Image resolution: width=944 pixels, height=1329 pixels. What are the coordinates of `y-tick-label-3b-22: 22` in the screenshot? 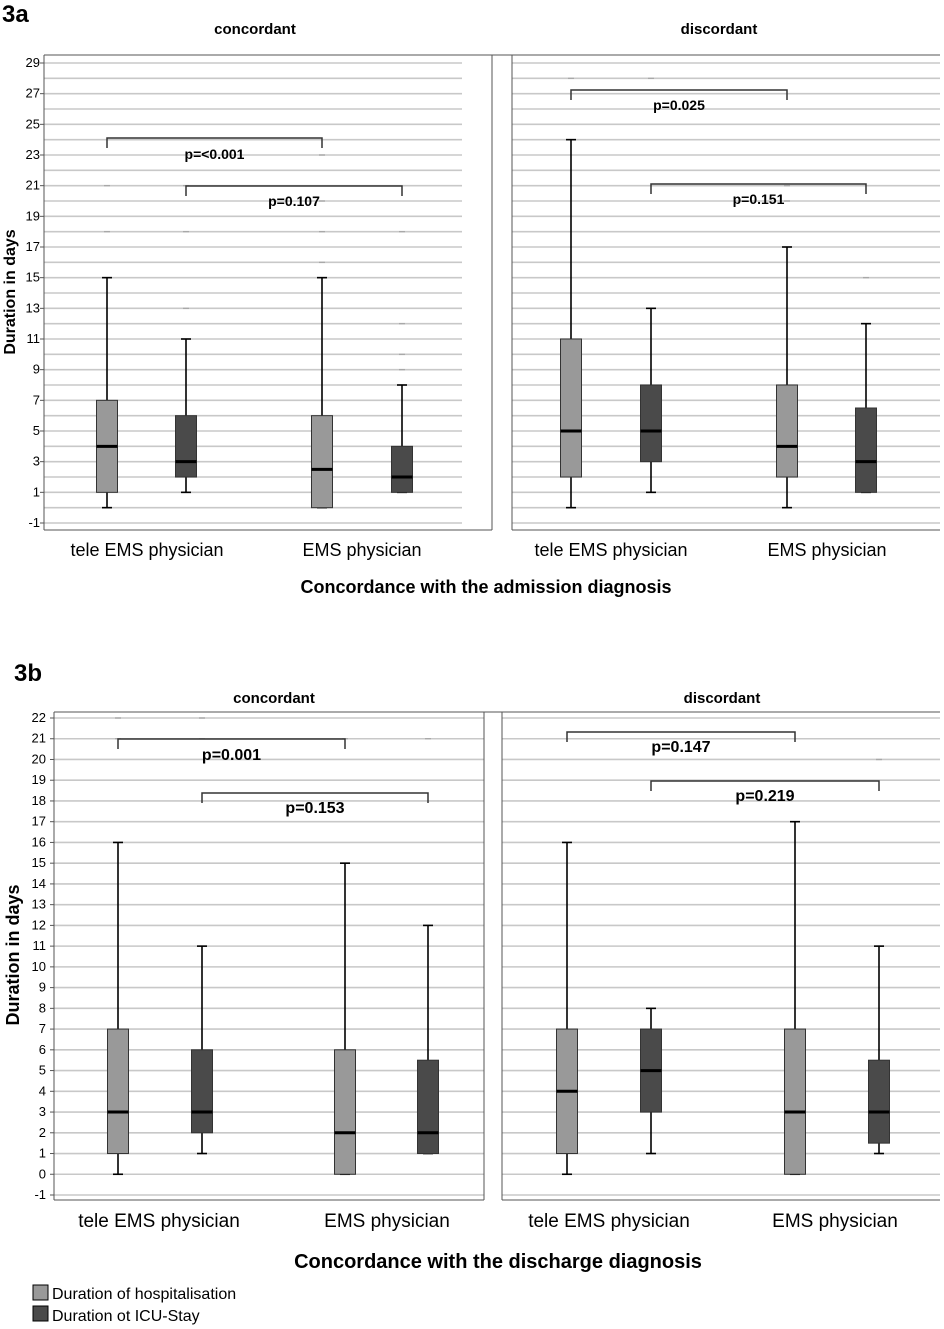 It's located at (39, 717).